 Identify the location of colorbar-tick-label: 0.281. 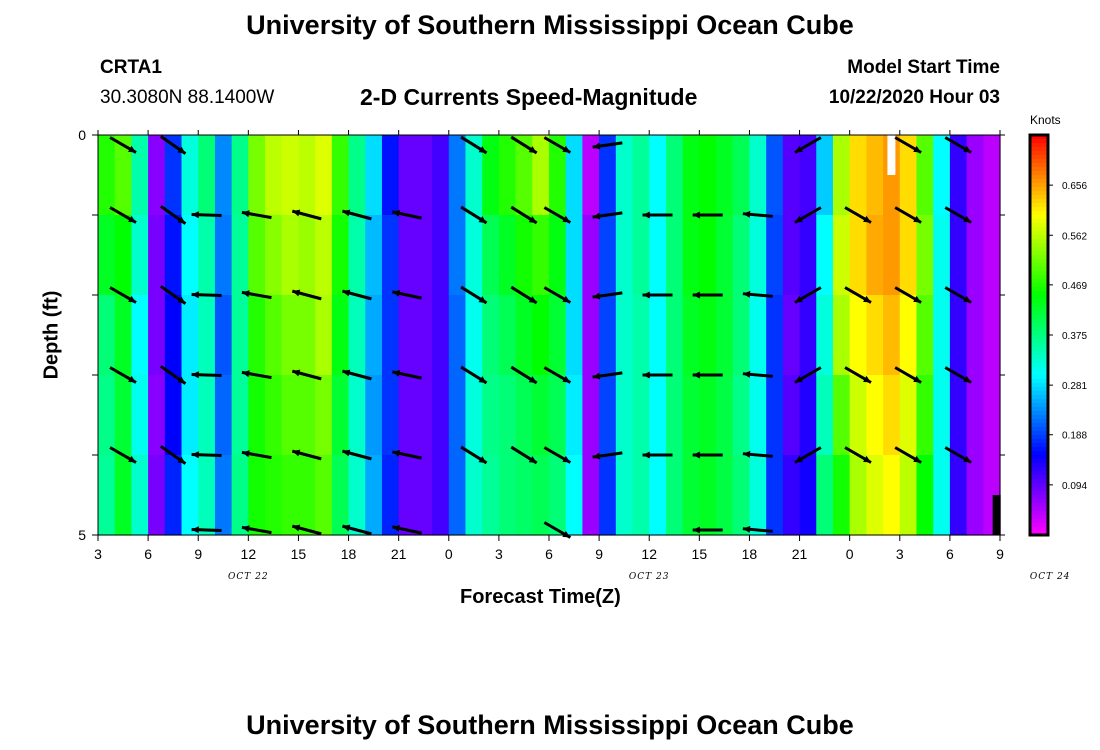
(1074, 386).